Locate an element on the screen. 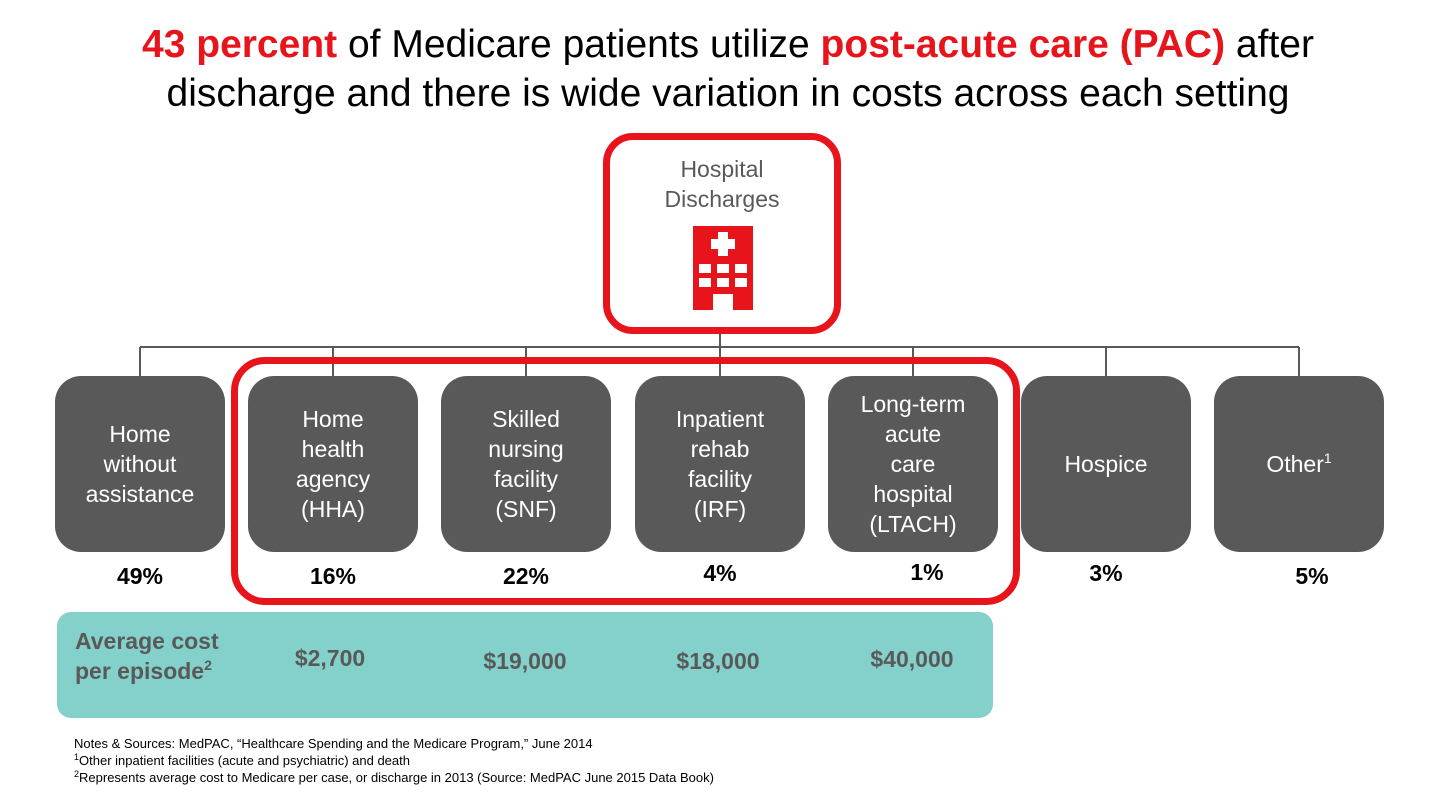  node-label: Other1 is located at coordinates (1299, 463).